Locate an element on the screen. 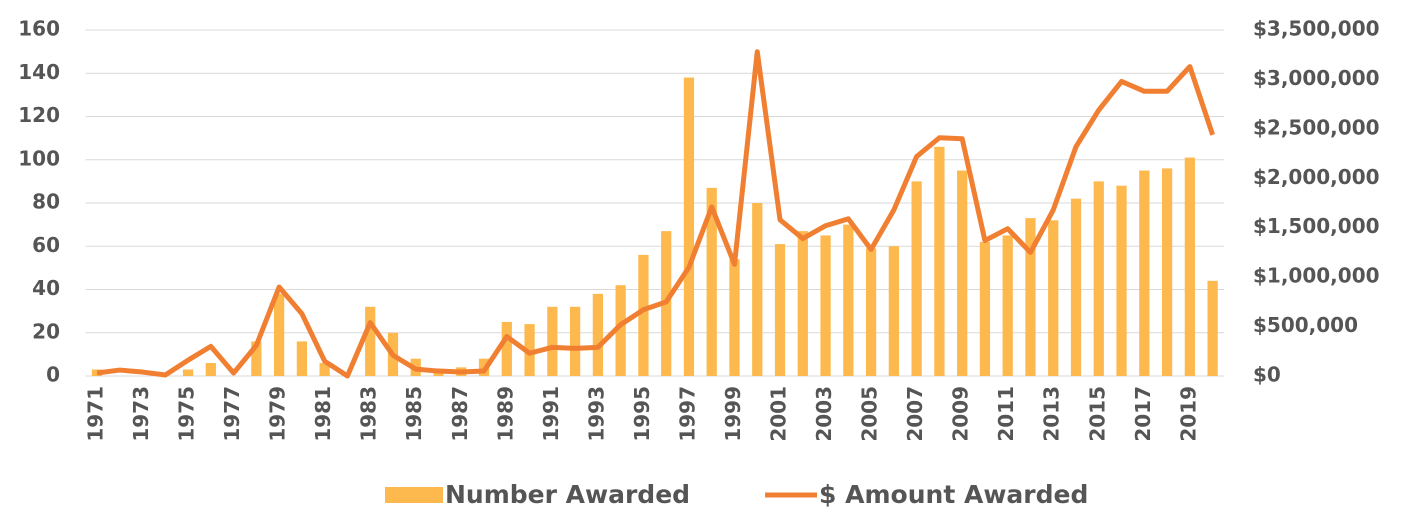 This screenshot has height=518, width=1409. y-tick-label: 80 is located at coordinates (46, 202).